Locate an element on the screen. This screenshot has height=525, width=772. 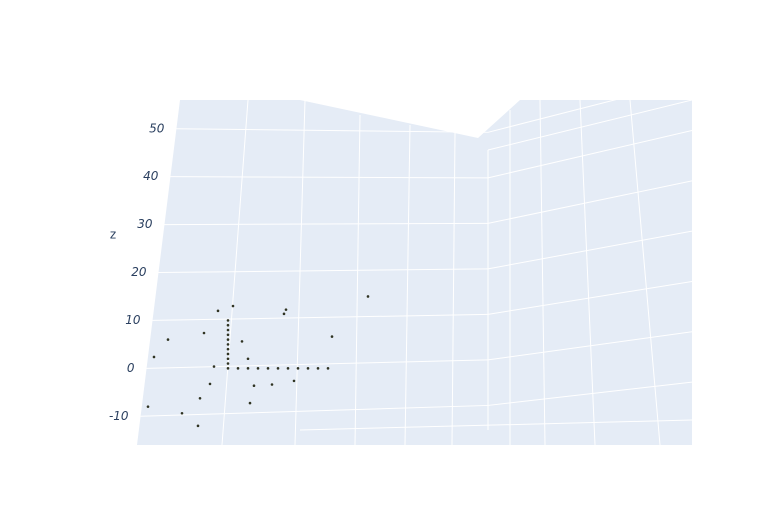
z-tick-label: 40 is located at coordinates (151, 176).